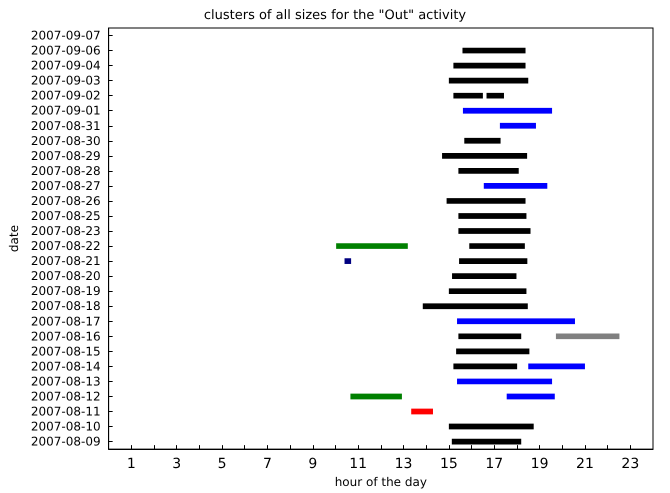 The image size is (670, 493). Describe the element at coordinates (65, 185) in the screenshot. I see `y-tick-label: 2007-08-27` at that location.